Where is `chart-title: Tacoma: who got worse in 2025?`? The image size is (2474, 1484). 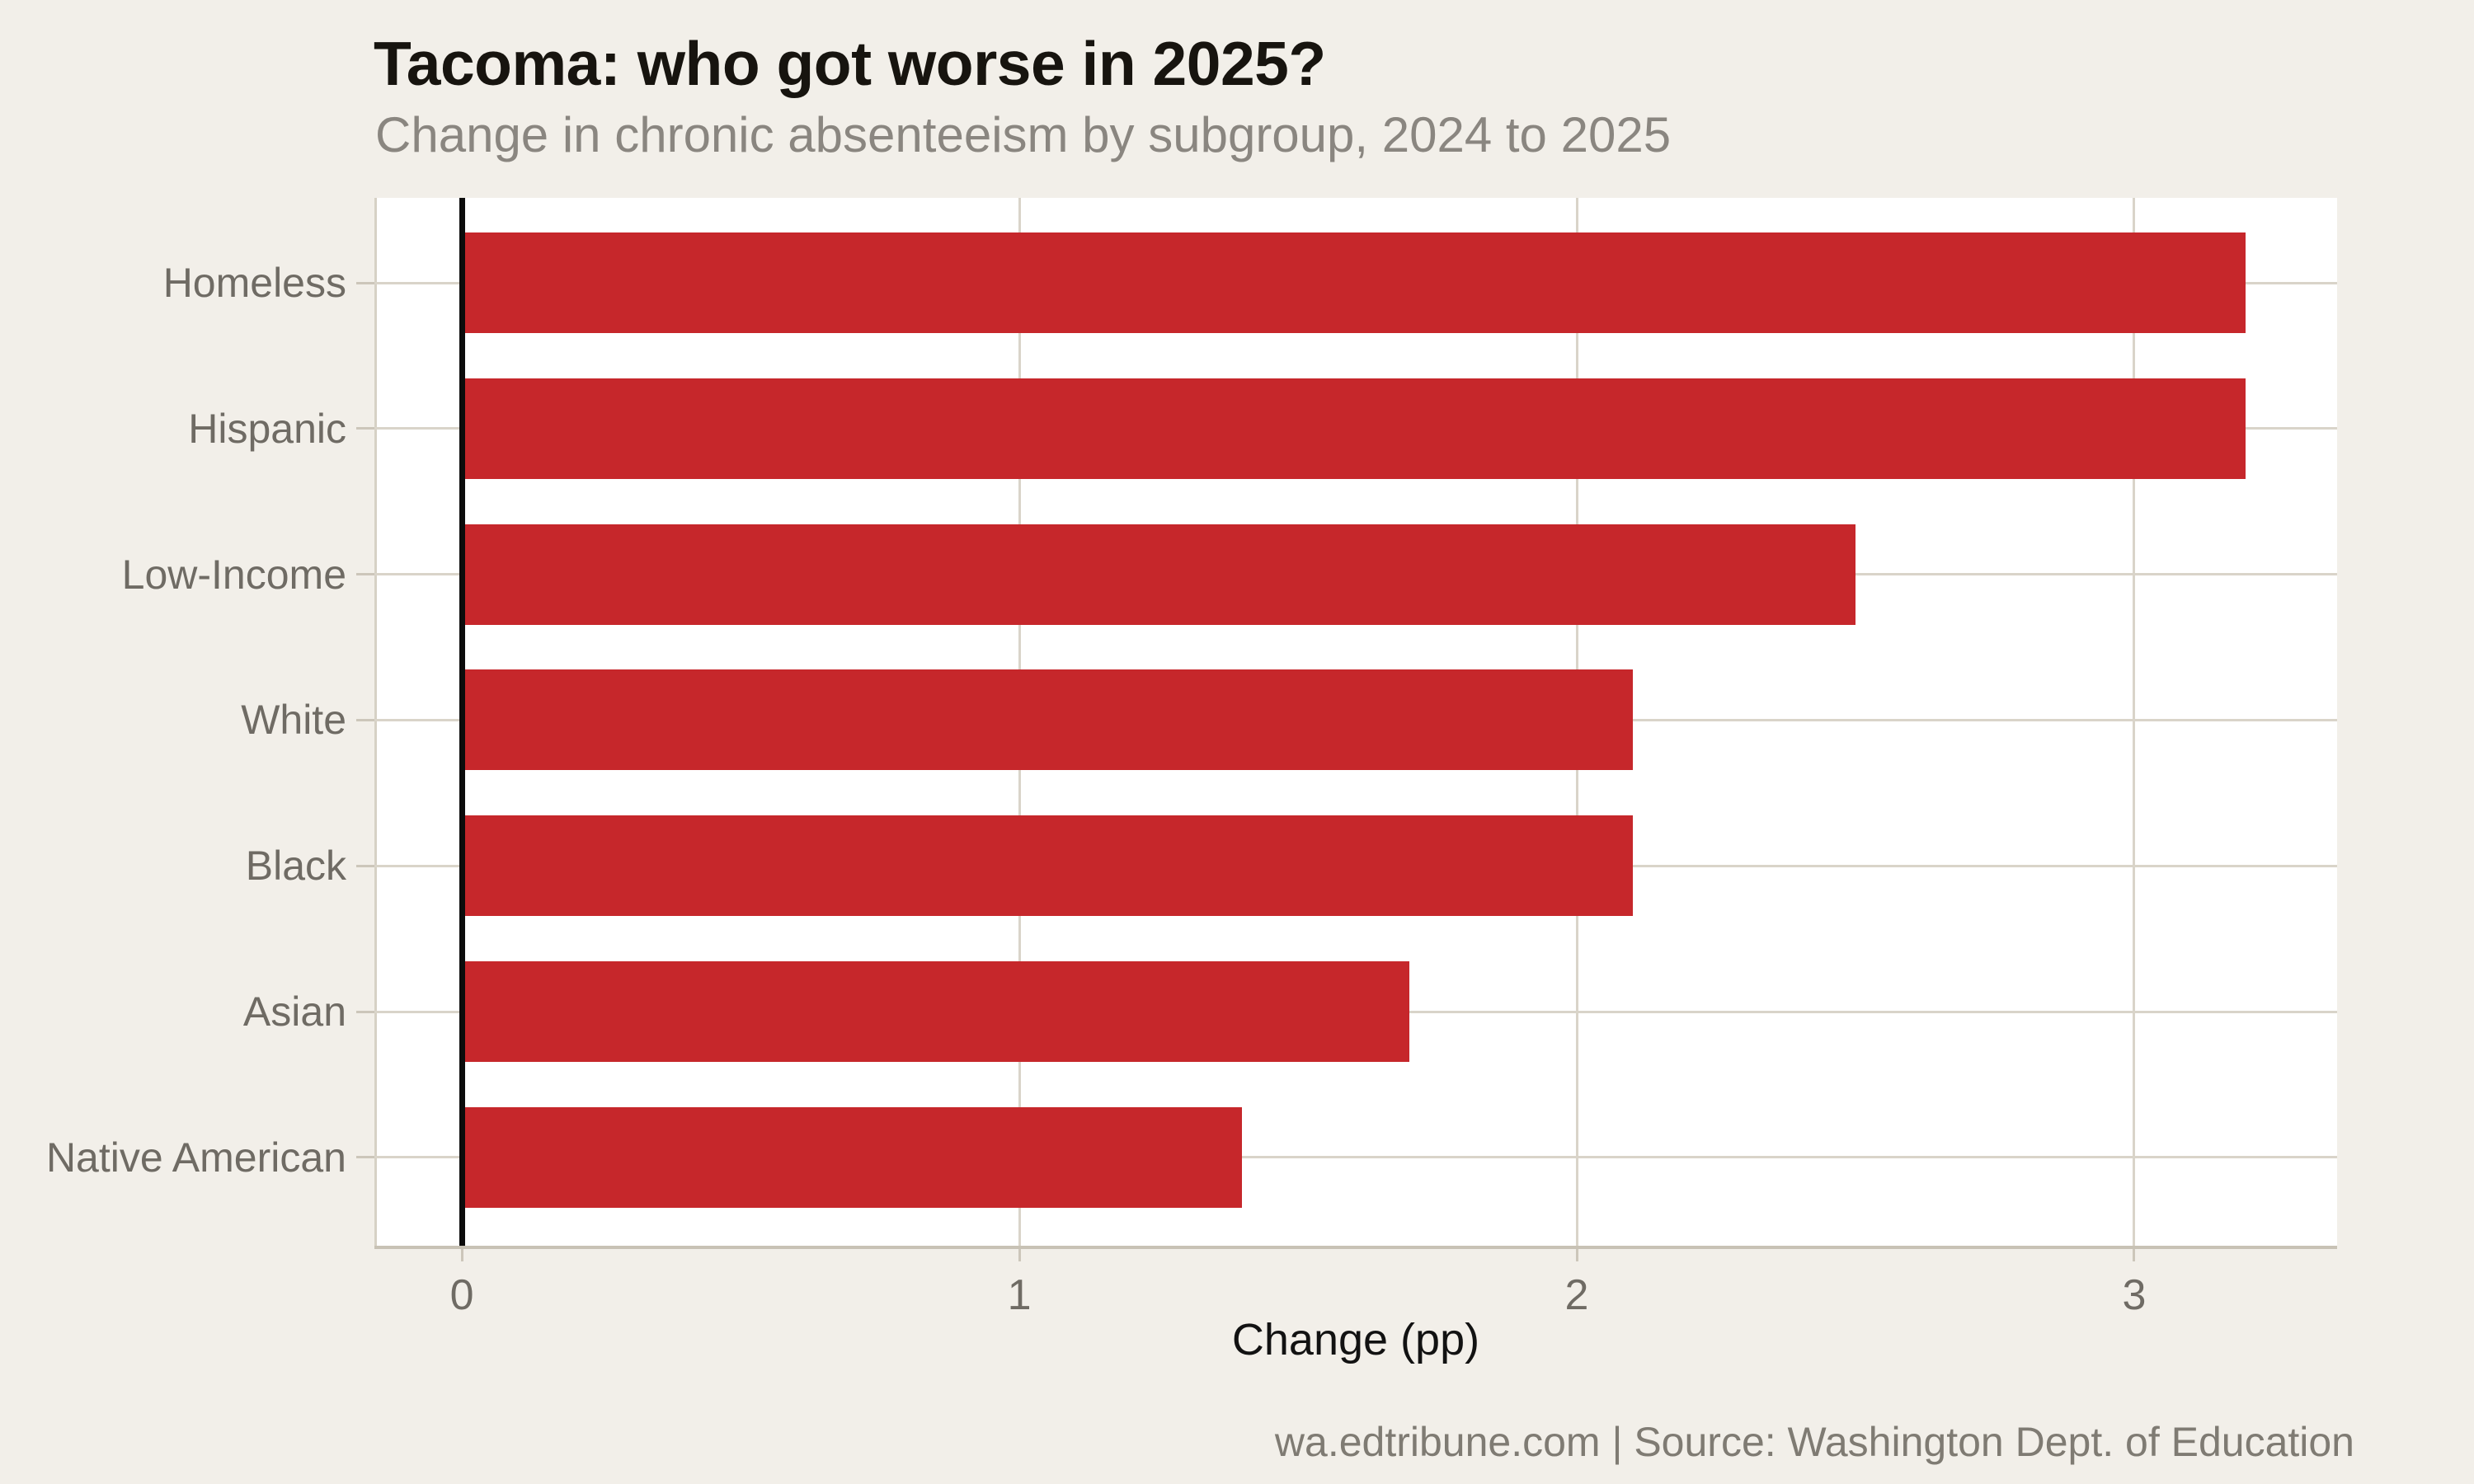 chart-title: Tacoma: who got worse in 2025? is located at coordinates (850, 63).